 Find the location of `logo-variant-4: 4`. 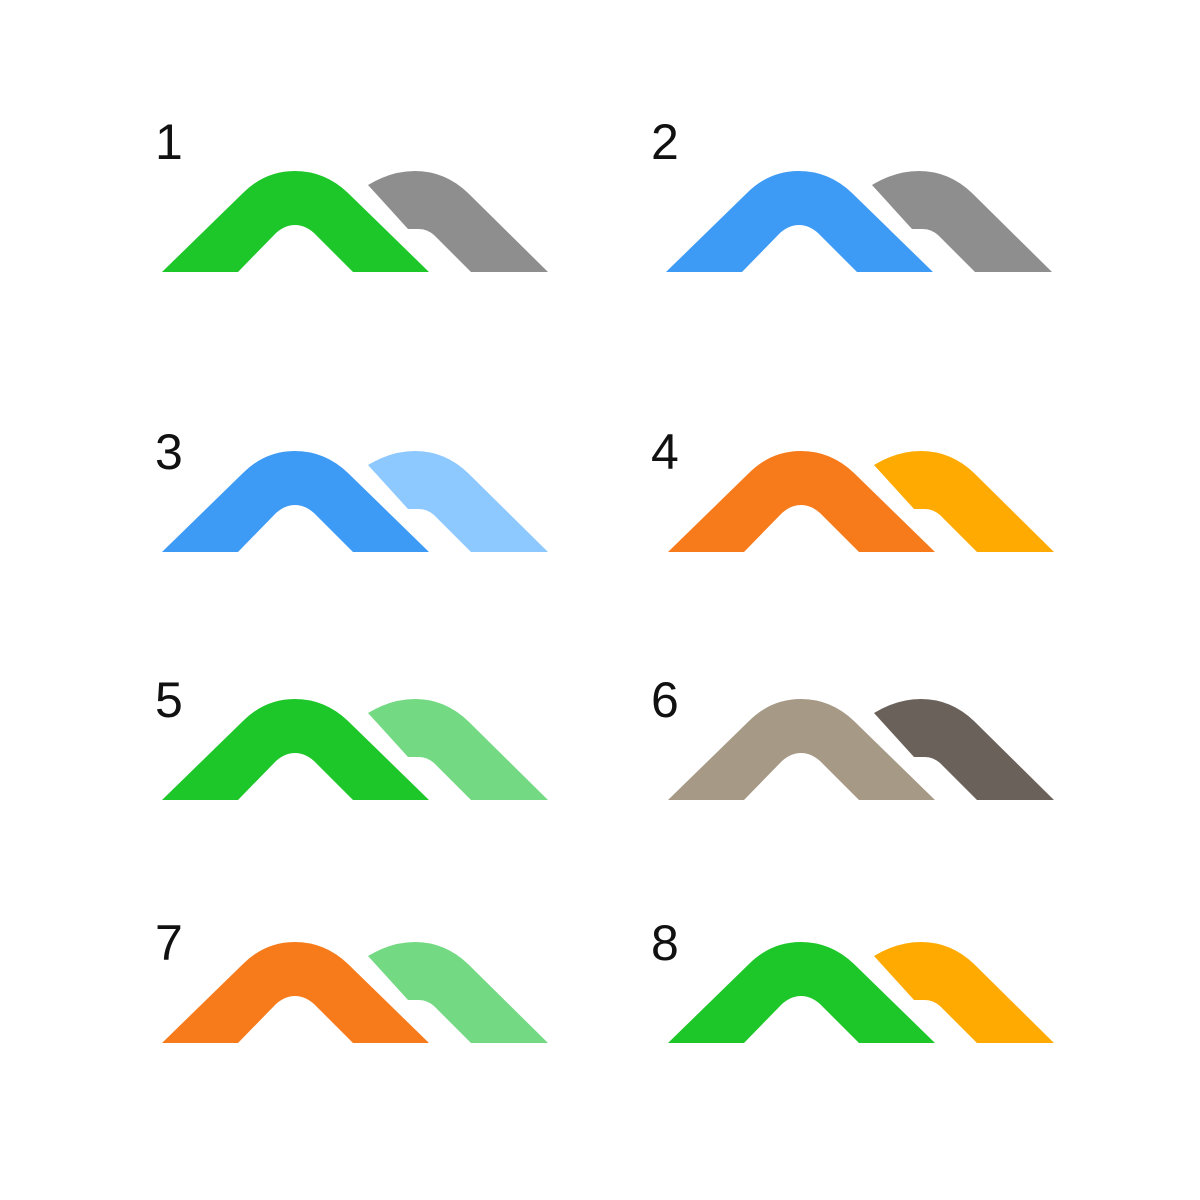

logo-variant-4: 4 is located at coordinates (861, 517).